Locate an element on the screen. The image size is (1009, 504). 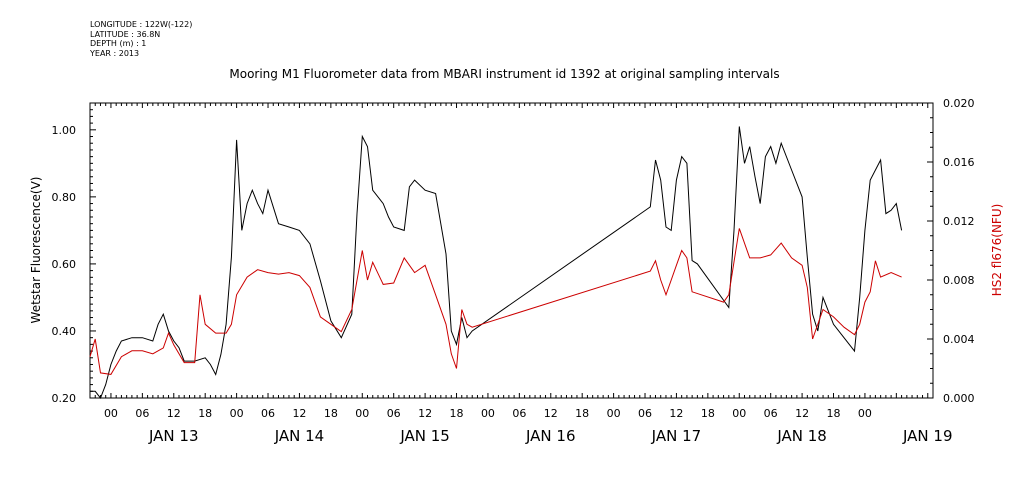
y-right-tick-label: 0.016 is located at coordinates (959, 162).